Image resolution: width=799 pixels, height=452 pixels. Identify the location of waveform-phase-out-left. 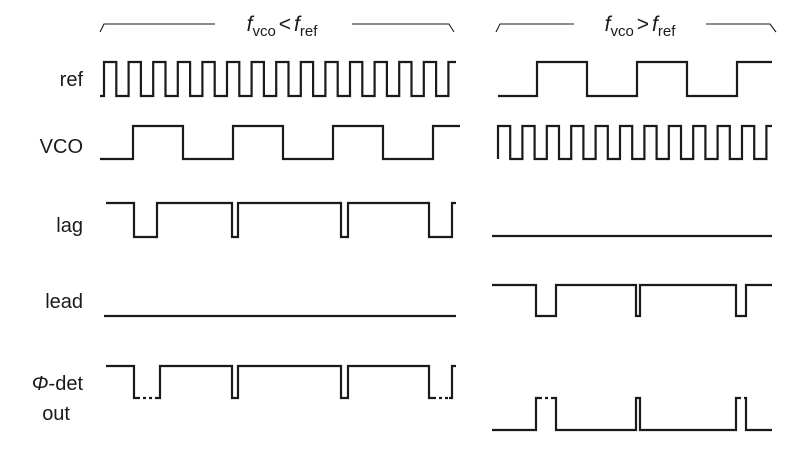
(281, 382).